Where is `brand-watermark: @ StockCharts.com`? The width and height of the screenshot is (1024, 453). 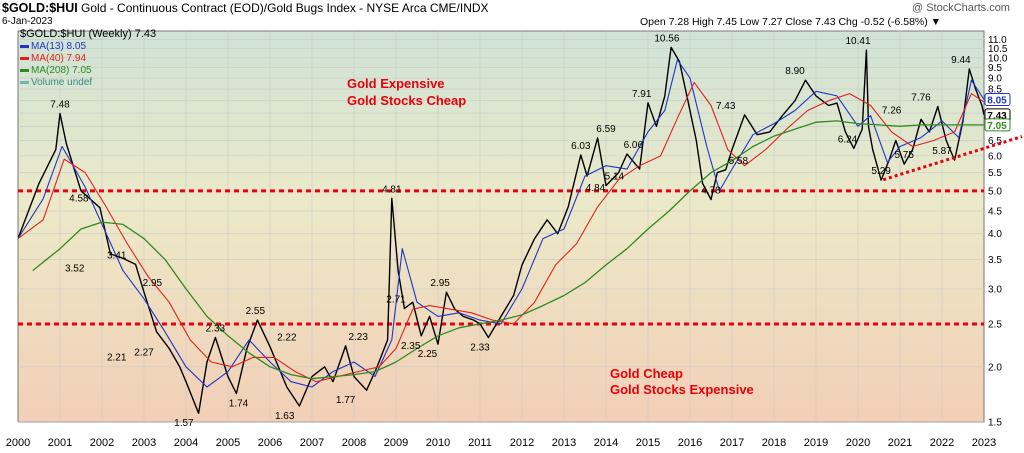 brand-watermark: @ StockCharts.com is located at coordinates (961, 8).